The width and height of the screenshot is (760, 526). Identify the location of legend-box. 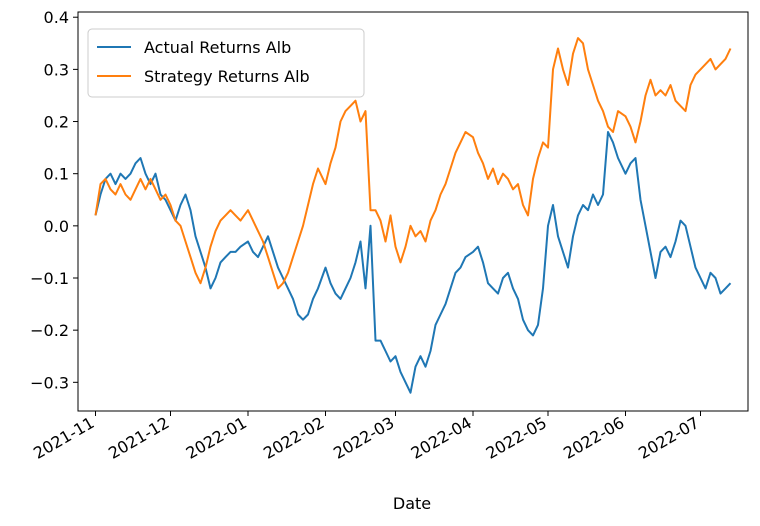
(226, 63).